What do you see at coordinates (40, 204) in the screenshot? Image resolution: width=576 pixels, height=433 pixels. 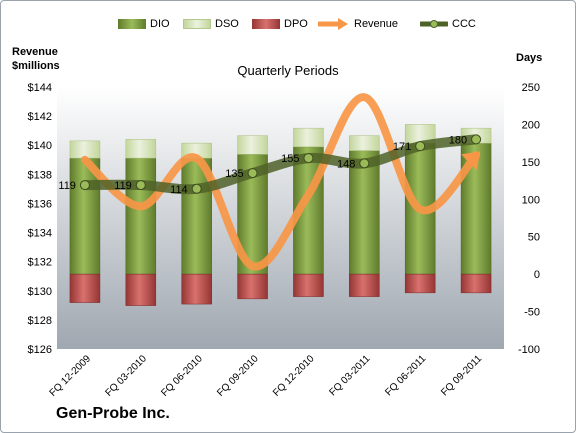 I see `left-axis-tick-label: $136` at bounding box center [40, 204].